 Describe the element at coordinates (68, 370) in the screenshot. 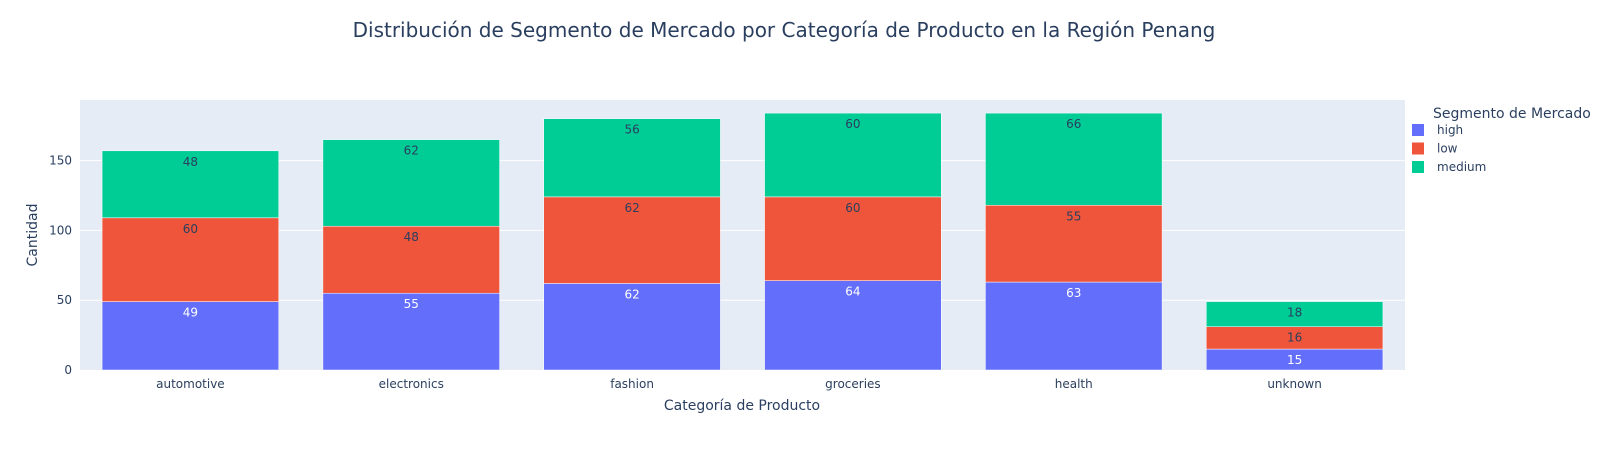

I see `y-tick-label: 0` at that location.